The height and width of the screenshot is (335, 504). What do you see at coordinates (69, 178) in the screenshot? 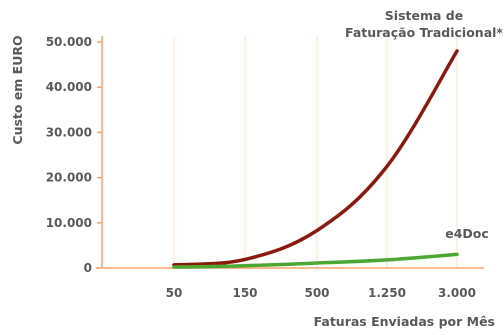
I see `y-tick-label: 20.000` at bounding box center [69, 178].